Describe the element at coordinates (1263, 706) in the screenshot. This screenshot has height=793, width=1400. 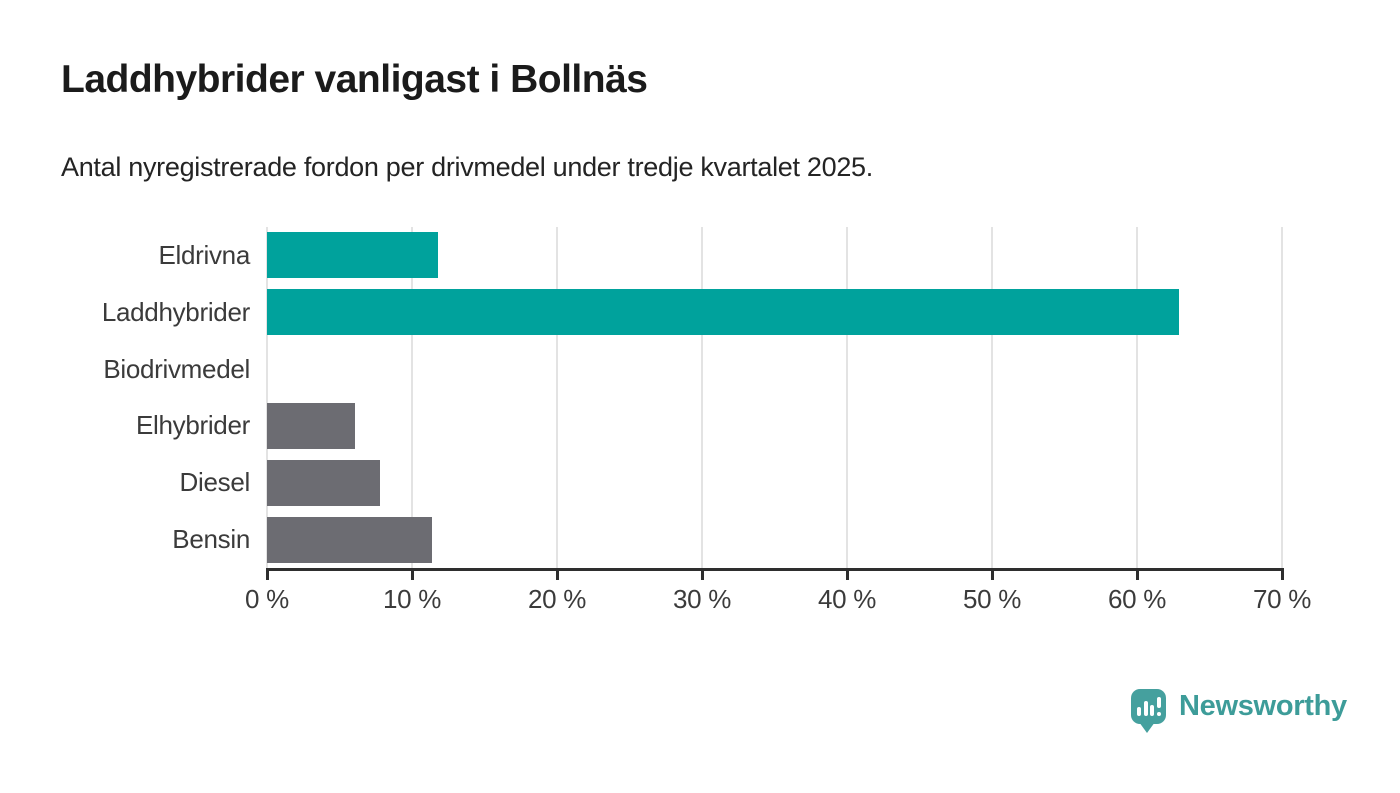
I see `newsworthy-logo-text: Newsworthy` at that location.